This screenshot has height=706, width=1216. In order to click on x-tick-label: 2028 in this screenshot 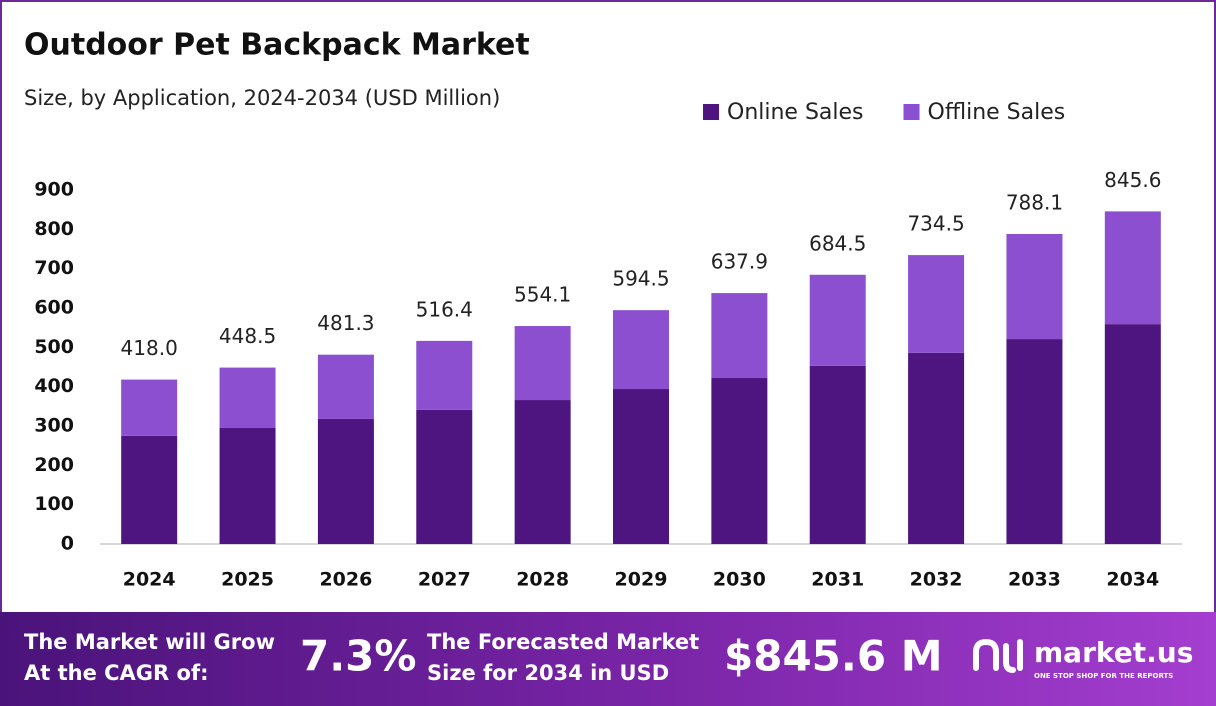, I will do `click(542, 580)`.